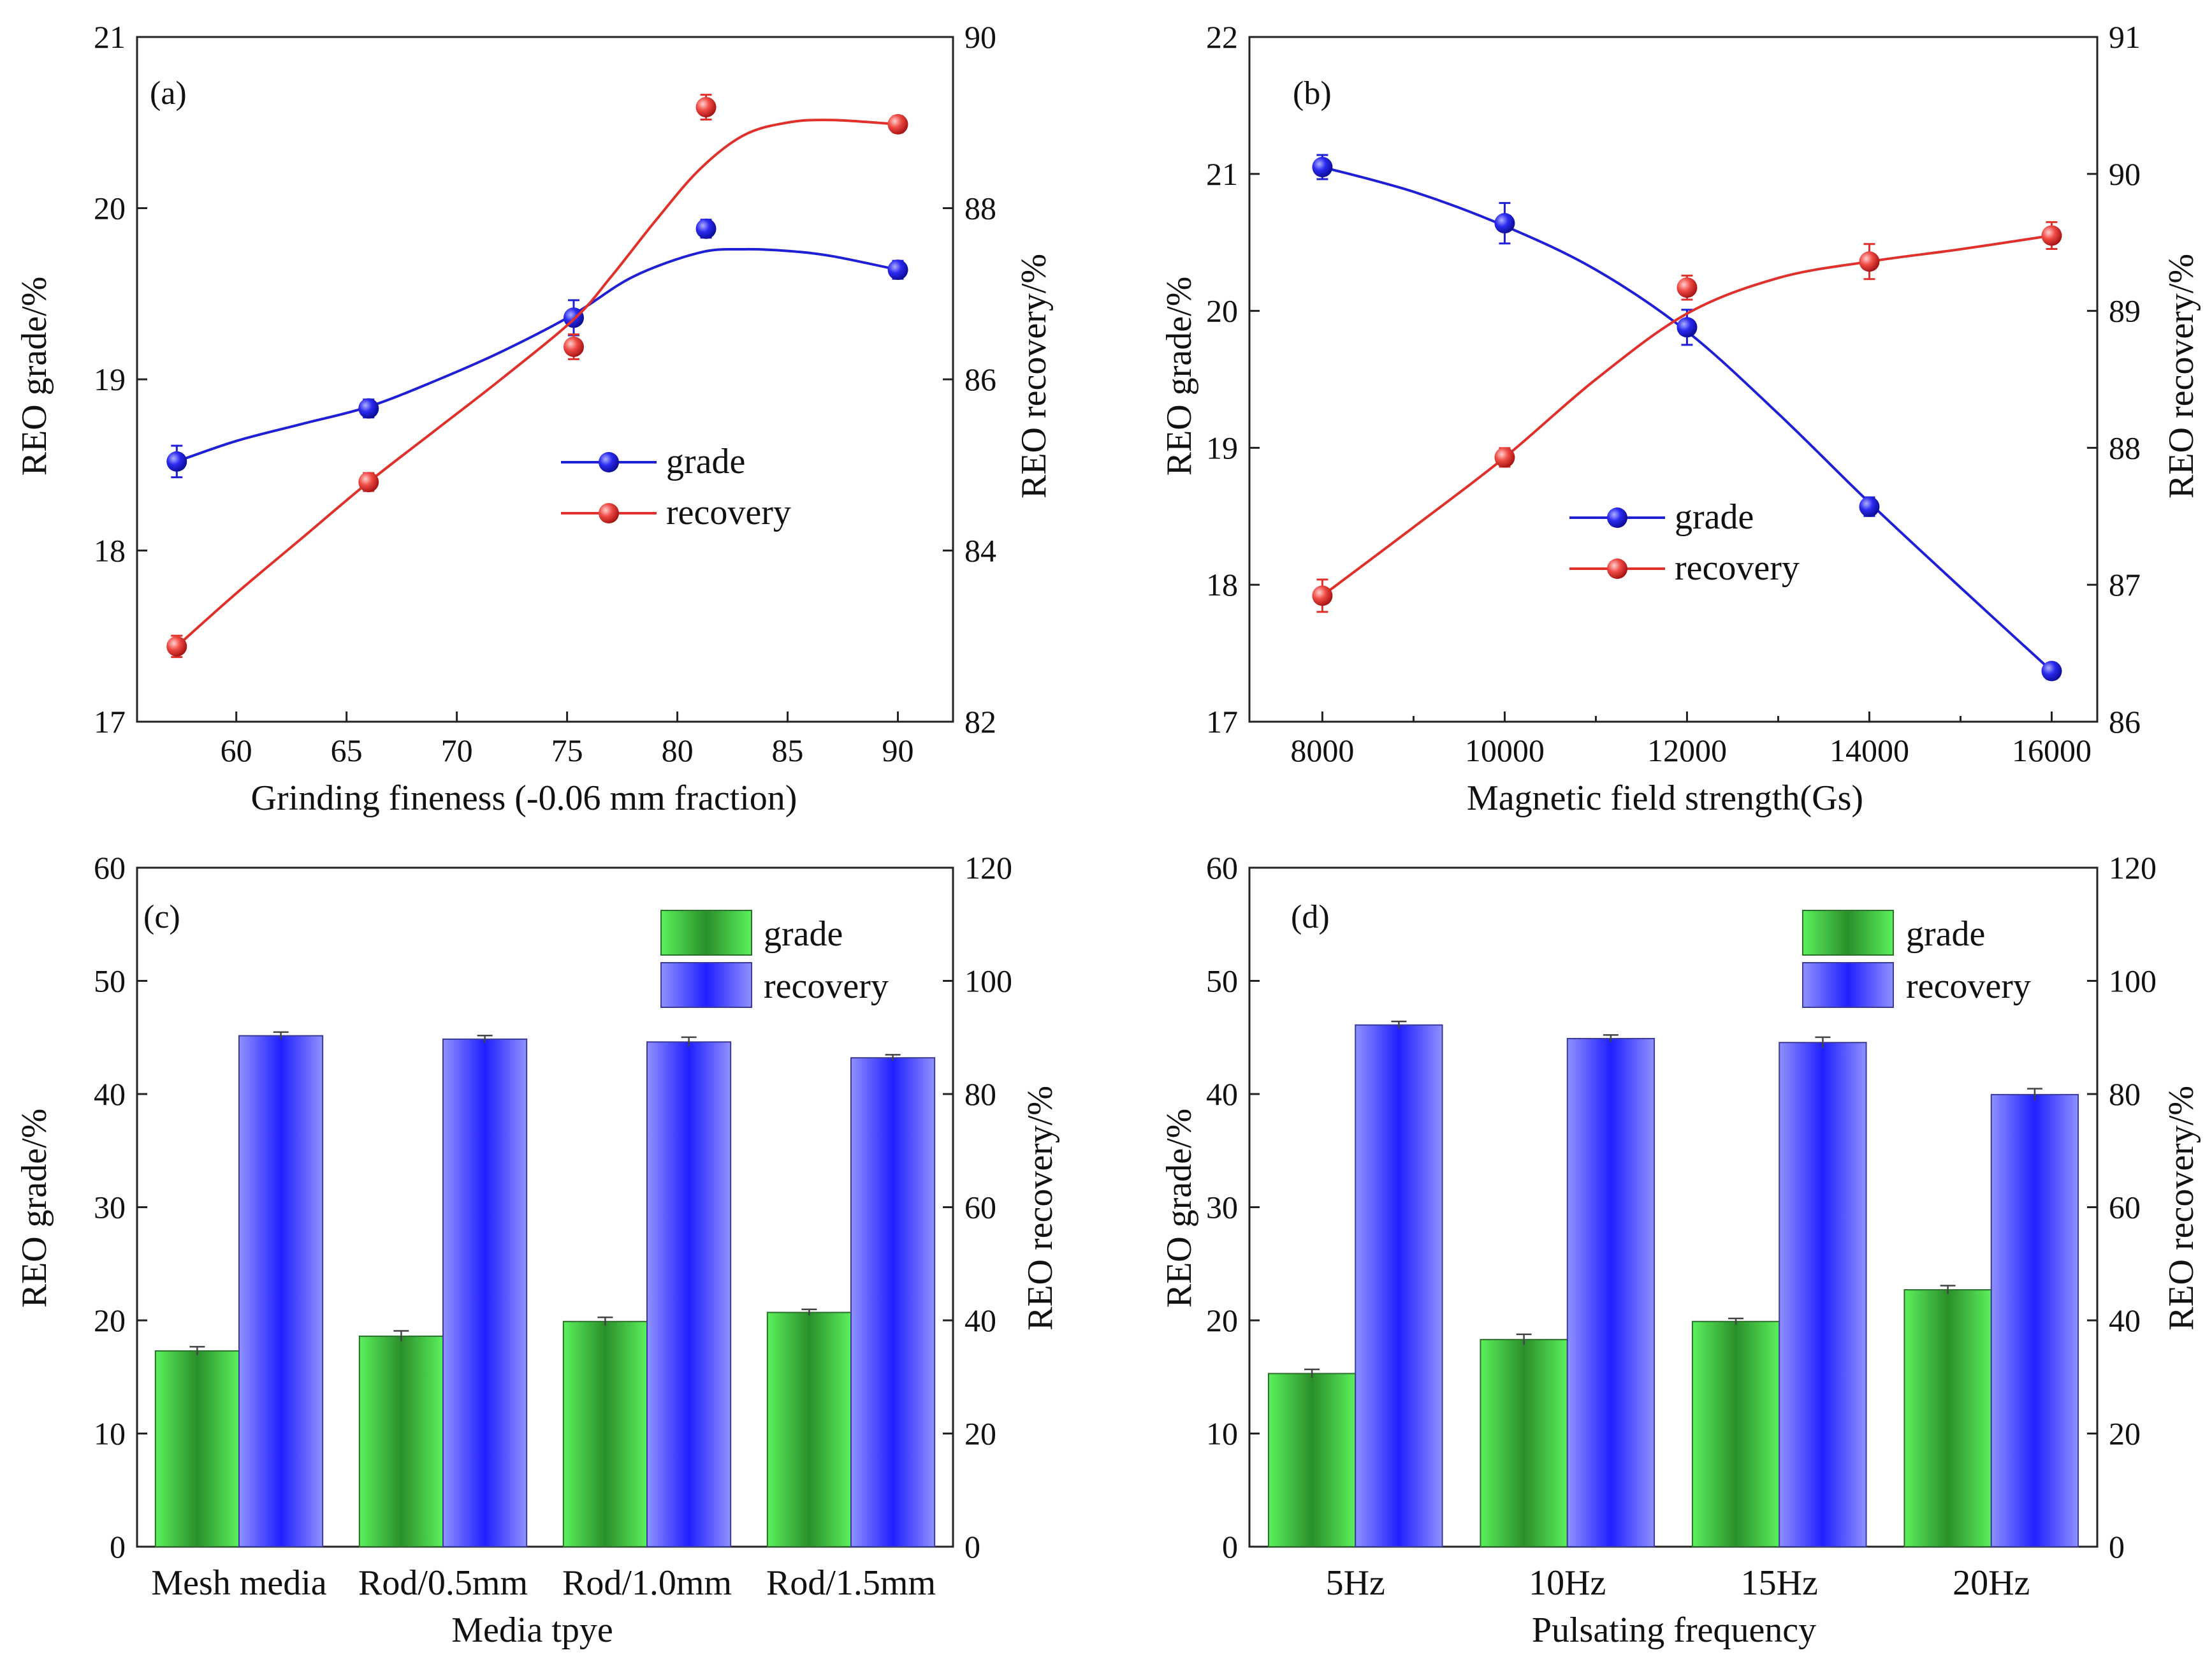 The image size is (2212, 1664). What do you see at coordinates (2125, 584) in the screenshot?
I see `panel-b-ytick-right-label-1: 87` at bounding box center [2125, 584].